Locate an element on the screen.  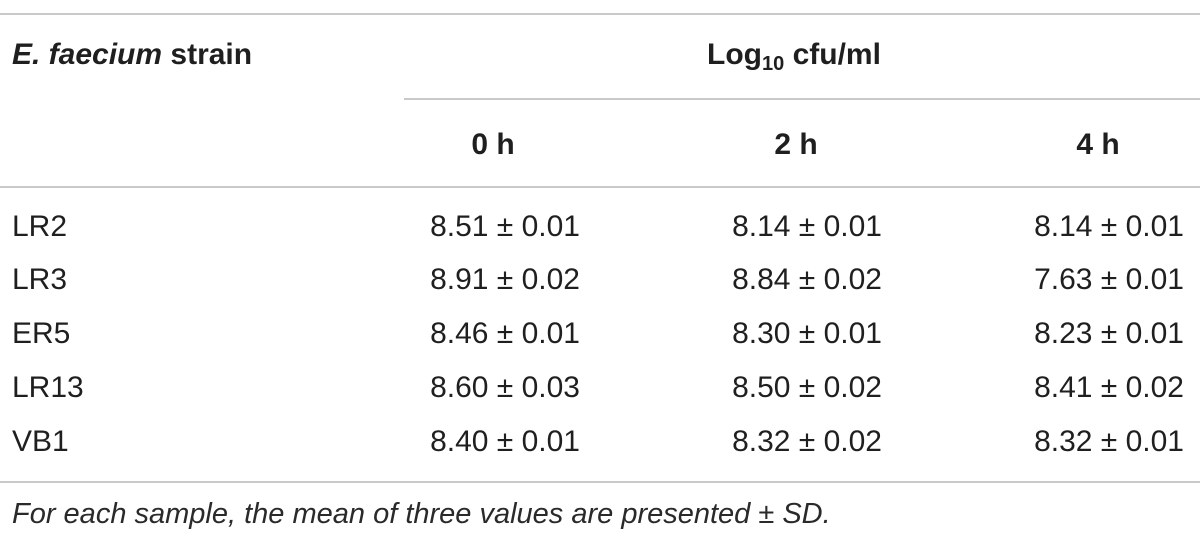
strain-header-suffix: strain is located at coordinates (207, 54).